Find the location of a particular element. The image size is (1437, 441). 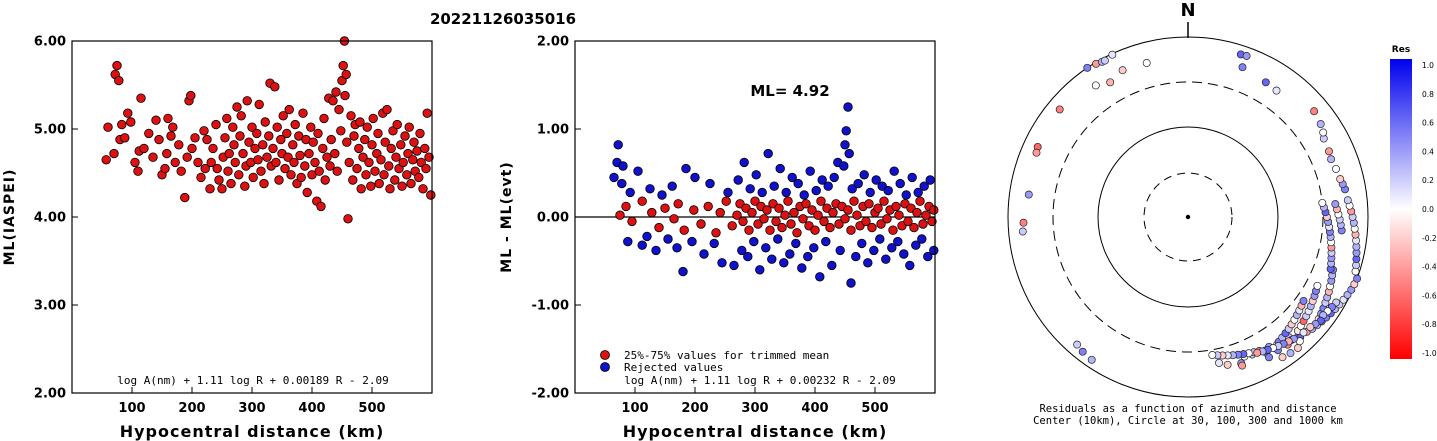

y-tick-label-0-1: 3.00 is located at coordinates (50, 306).